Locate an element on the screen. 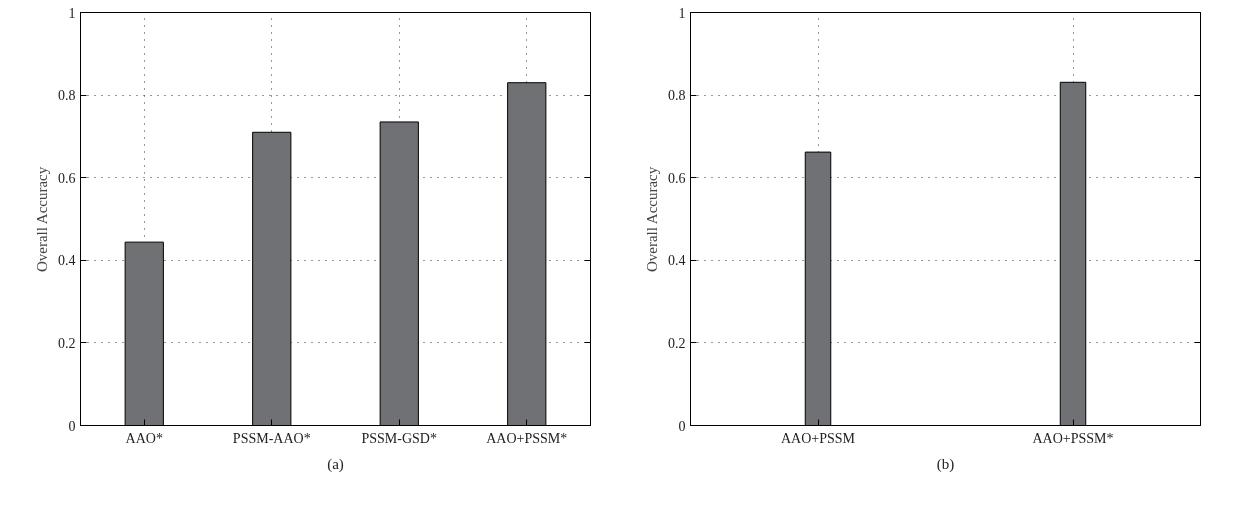  x-tick-label: PSSM-GSD* is located at coordinates (399, 438).